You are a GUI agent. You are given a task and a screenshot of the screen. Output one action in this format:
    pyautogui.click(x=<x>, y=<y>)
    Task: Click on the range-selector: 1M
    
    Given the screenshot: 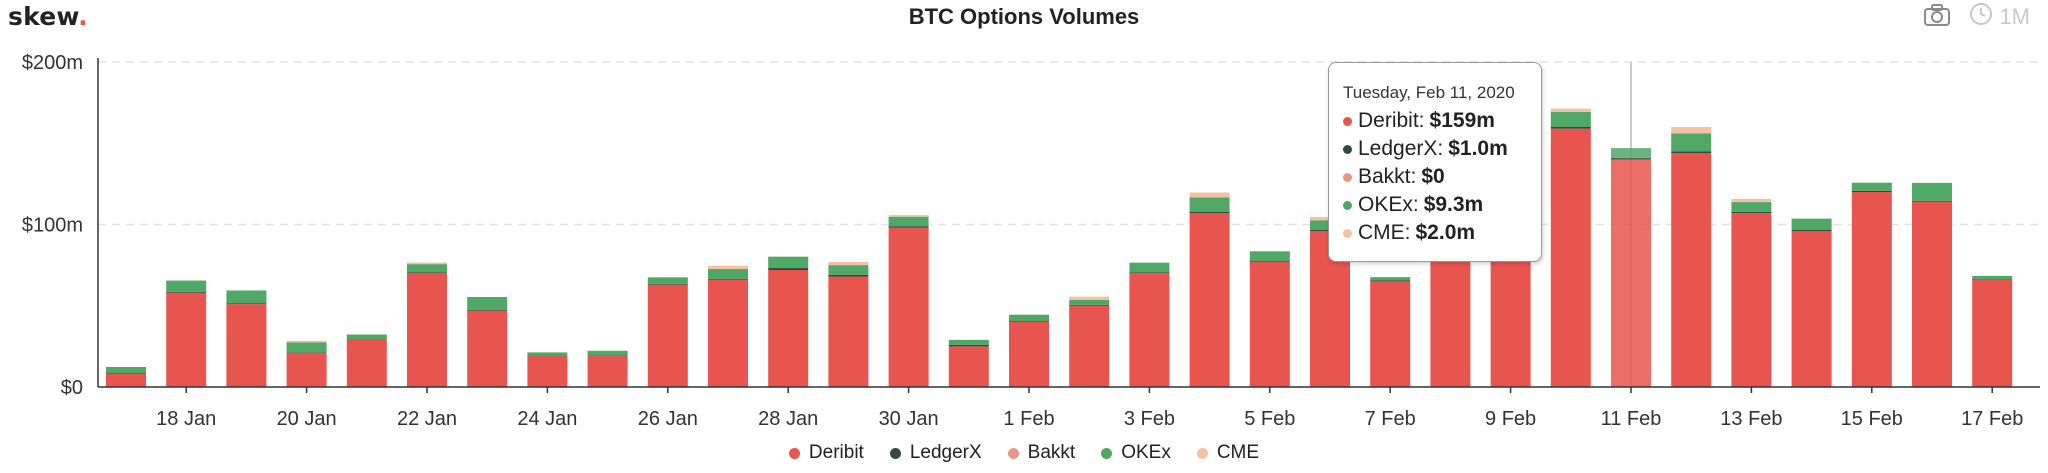 What is the action you would take?
    pyautogui.click(x=1999, y=17)
    